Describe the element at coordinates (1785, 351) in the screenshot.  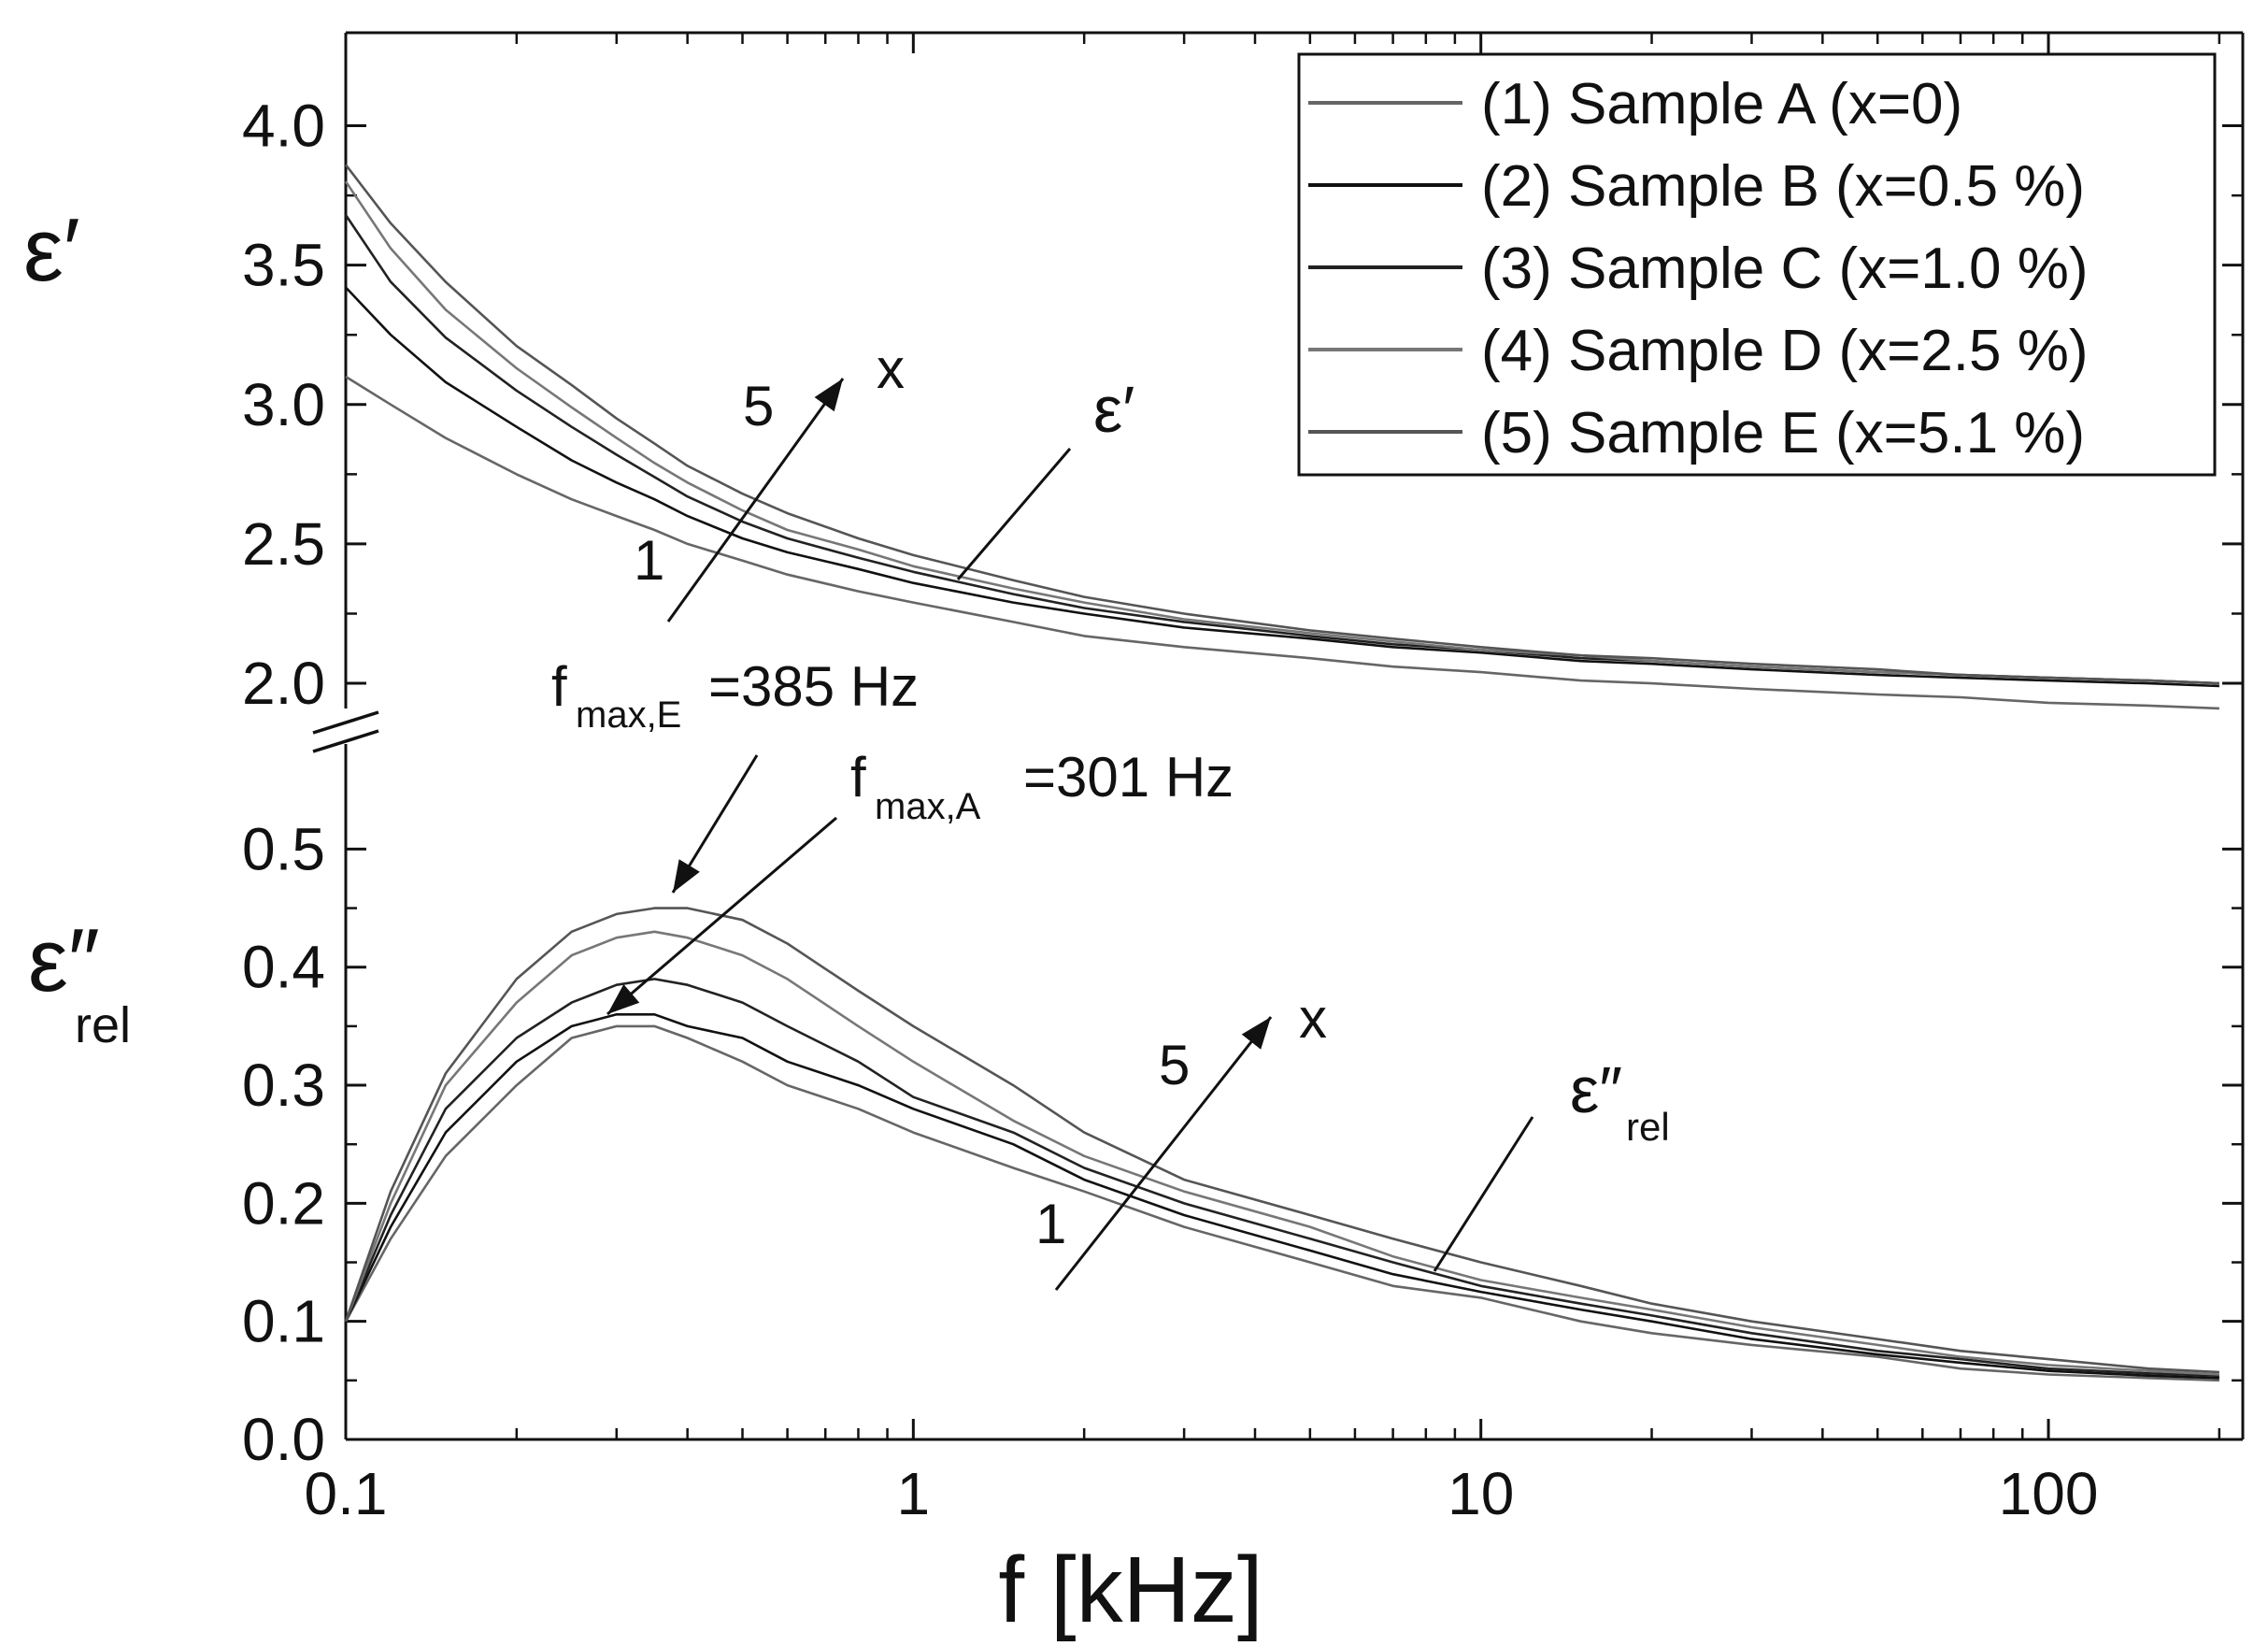
I see `legend-label-4: (4) Sample D (x=2.5 %)` at that location.